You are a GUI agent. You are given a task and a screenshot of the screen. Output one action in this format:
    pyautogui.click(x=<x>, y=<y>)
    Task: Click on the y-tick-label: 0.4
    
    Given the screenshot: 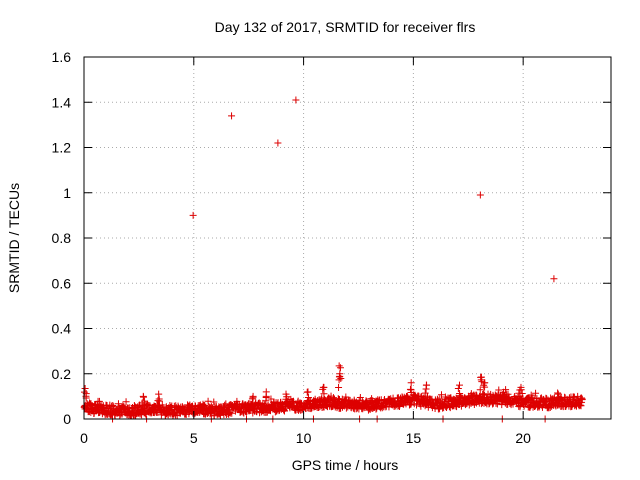 What is the action you would take?
    pyautogui.click(x=62, y=329)
    